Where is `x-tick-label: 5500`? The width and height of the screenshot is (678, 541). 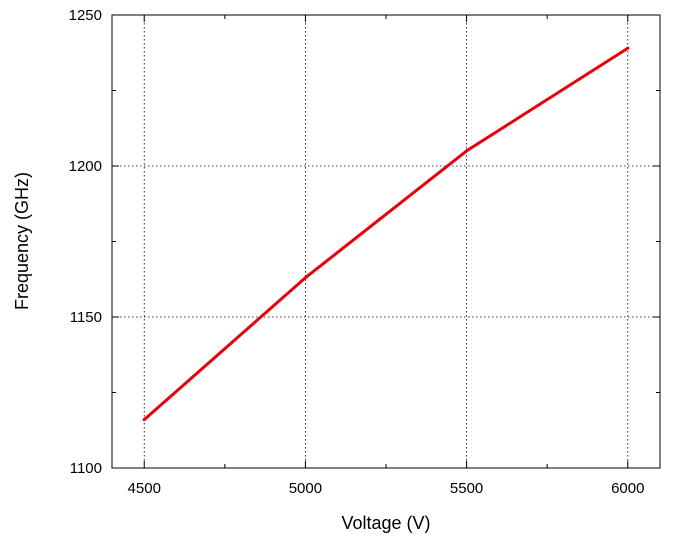 x-tick-label: 5500 is located at coordinates (466, 488).